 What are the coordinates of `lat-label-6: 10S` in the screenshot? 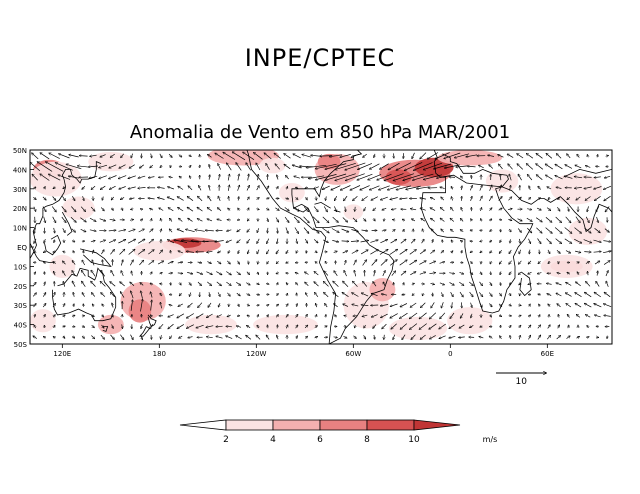 It's located at (21, 267).